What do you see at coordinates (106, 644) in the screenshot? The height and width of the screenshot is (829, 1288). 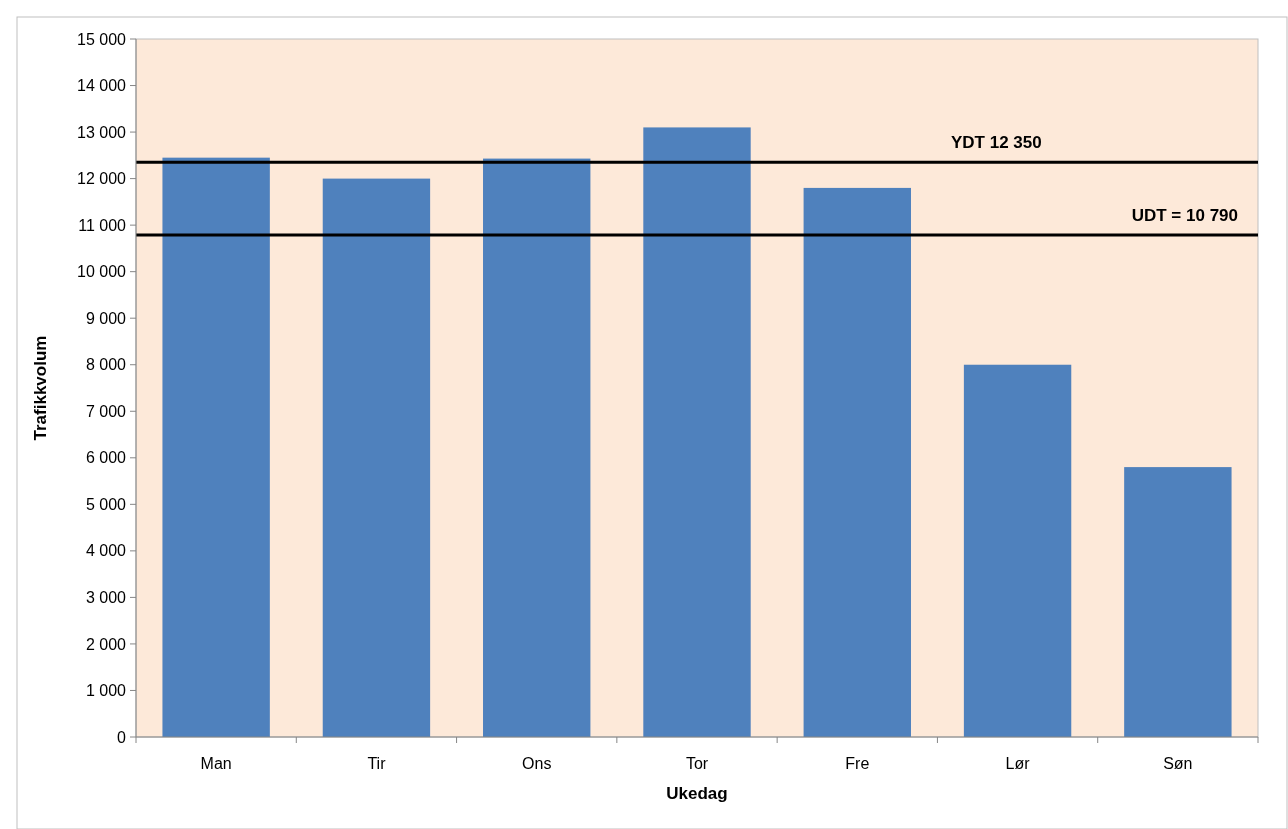 I see `y-tick-label: 2 000` at bounding box center [106, 644].